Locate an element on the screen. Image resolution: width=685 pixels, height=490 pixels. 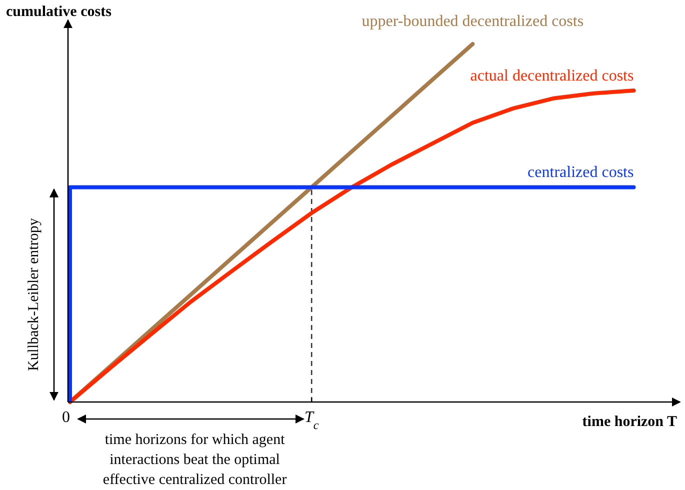
x-axis-title: time horizon T is located at coordinates (629, 422).